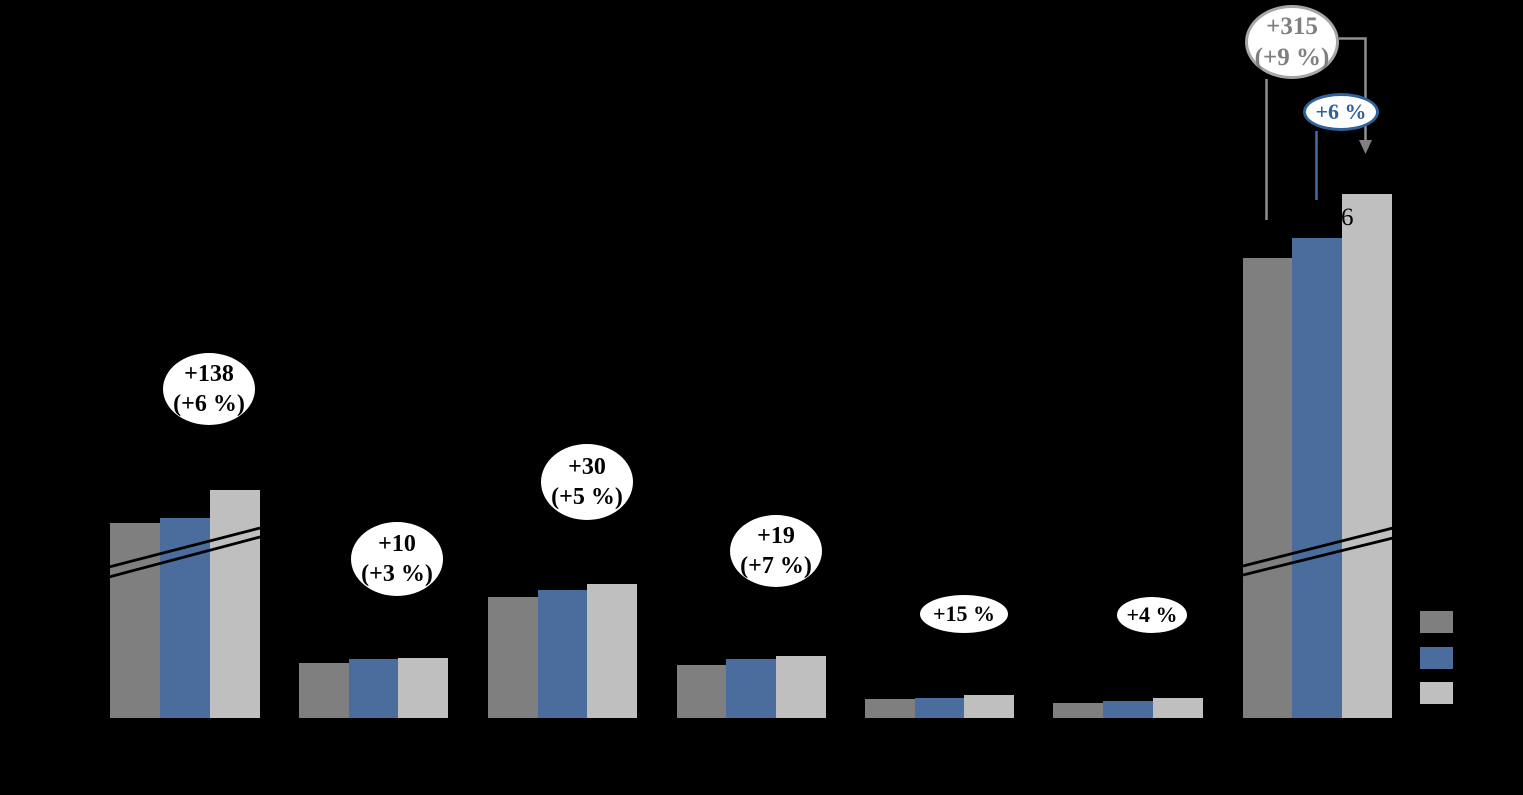 The image size is (1523, 795). Describe the element at coordinates (1292, 57) in the screenshot. I see `annotation-text: (+9 %)` at that location.